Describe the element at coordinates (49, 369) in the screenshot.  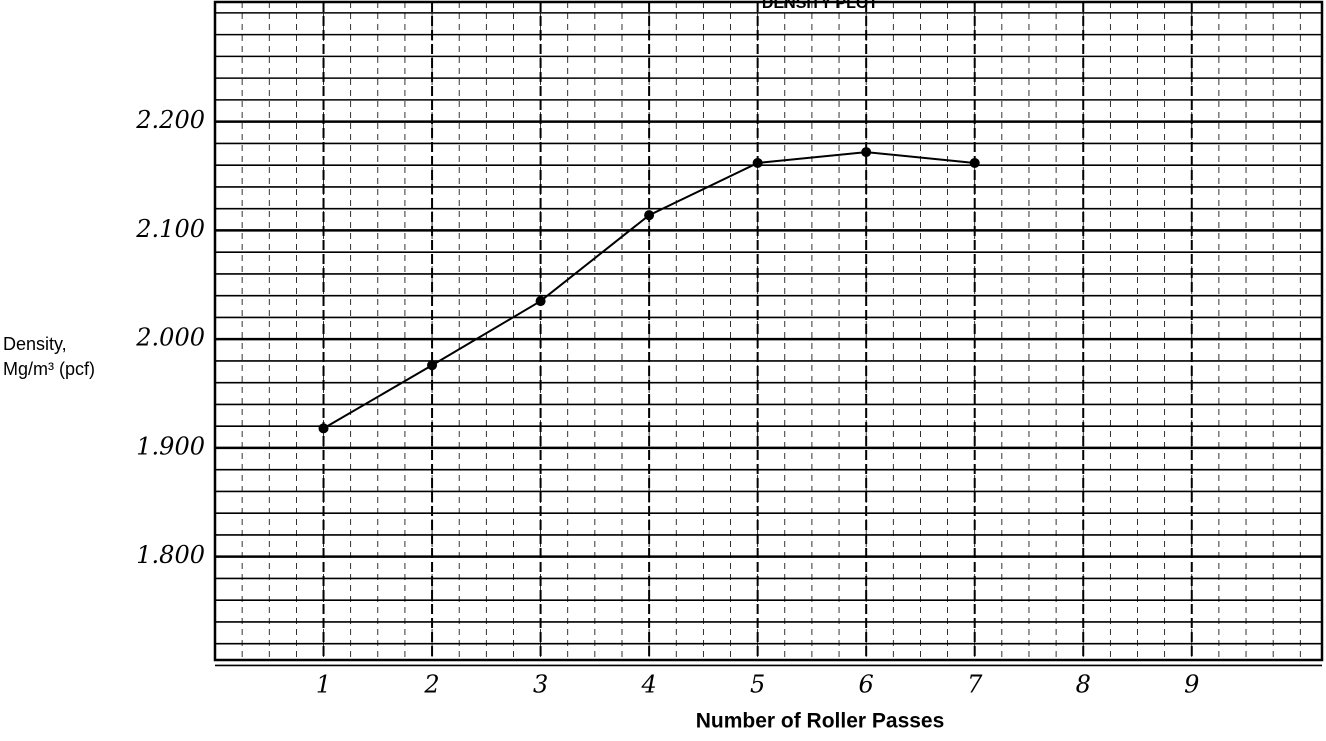
I see `y-axis-label: Mg/m³ (pcf)` at that location.